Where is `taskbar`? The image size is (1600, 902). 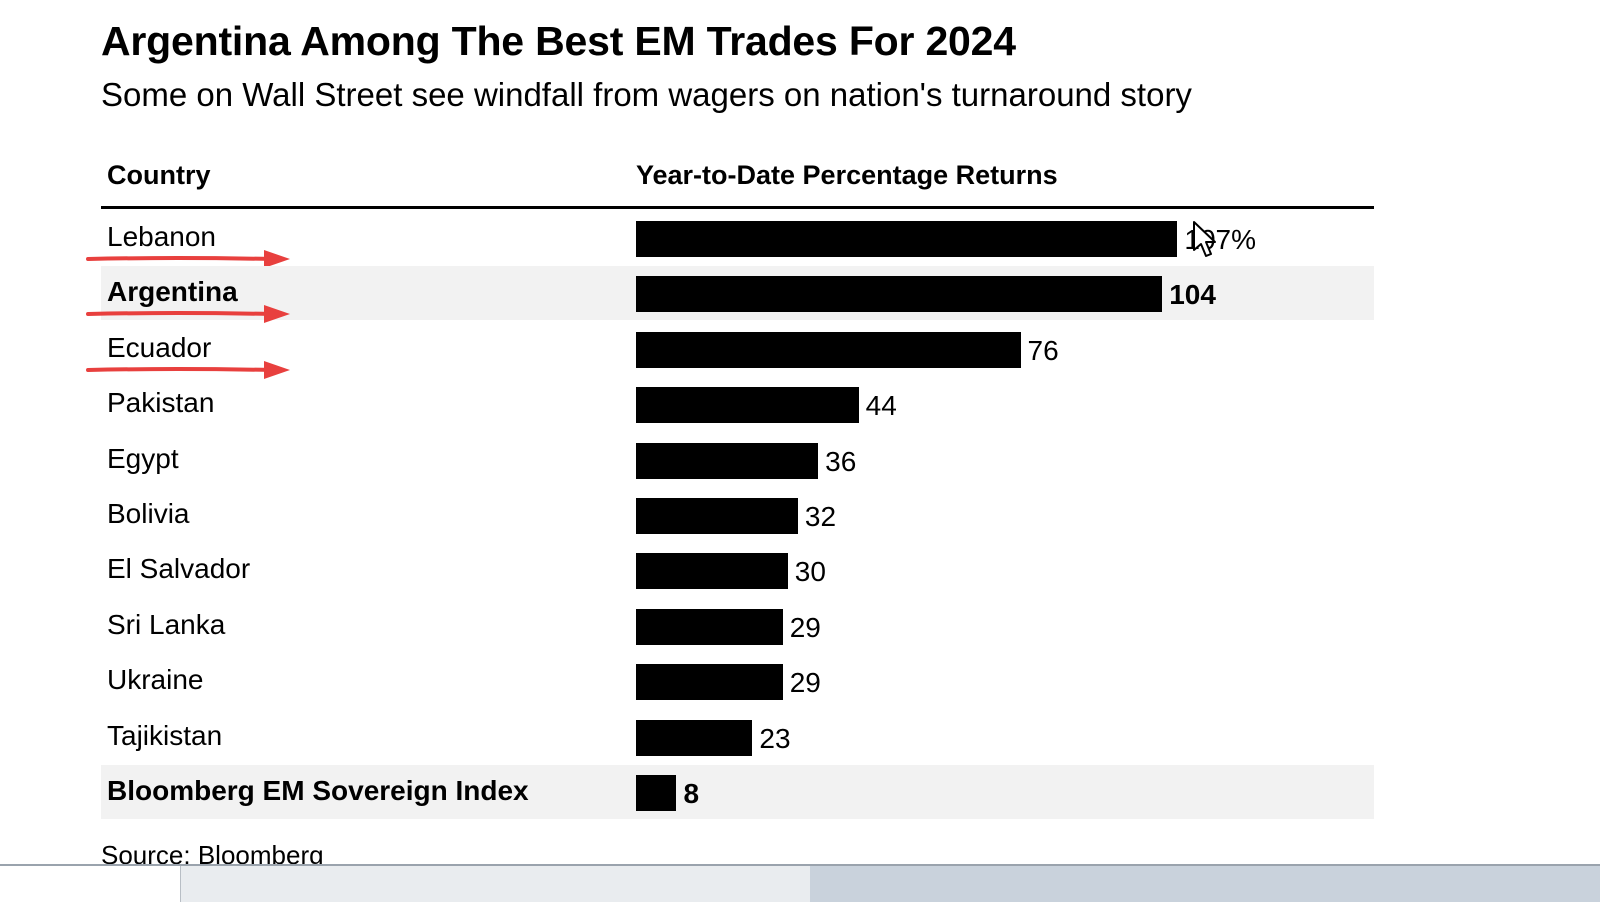
taskbar is located at coordinates (800, 883).